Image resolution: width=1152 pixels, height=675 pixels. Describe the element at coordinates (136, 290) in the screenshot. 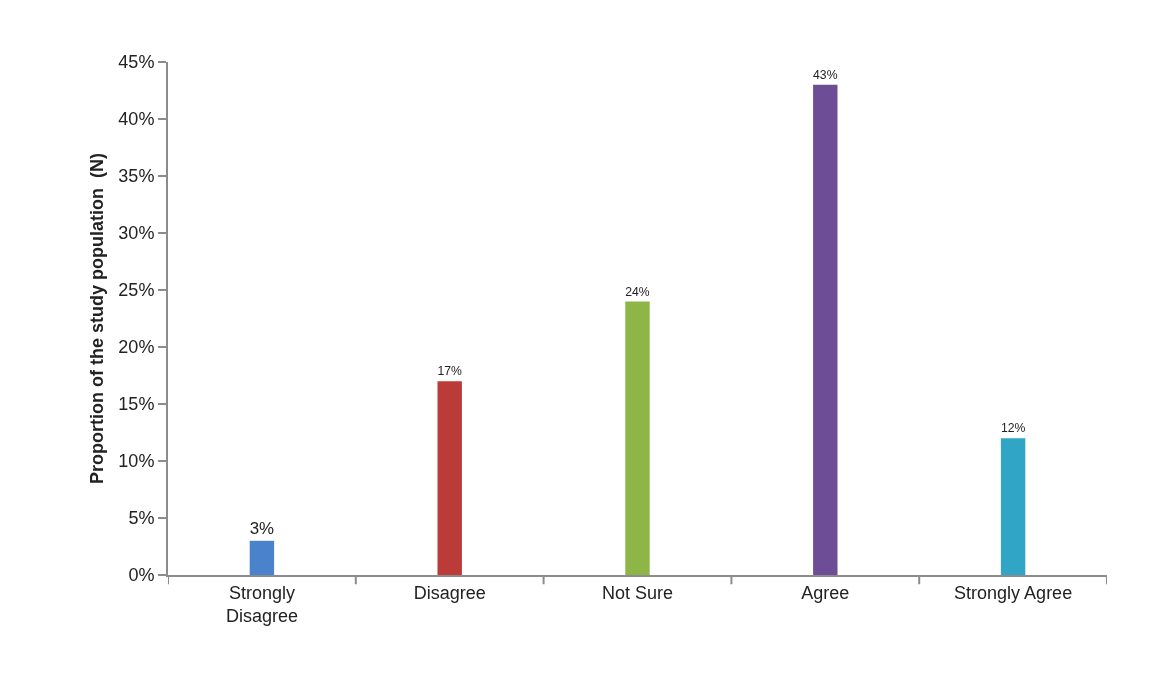

I see `y-tick-label: 25%` at that location.